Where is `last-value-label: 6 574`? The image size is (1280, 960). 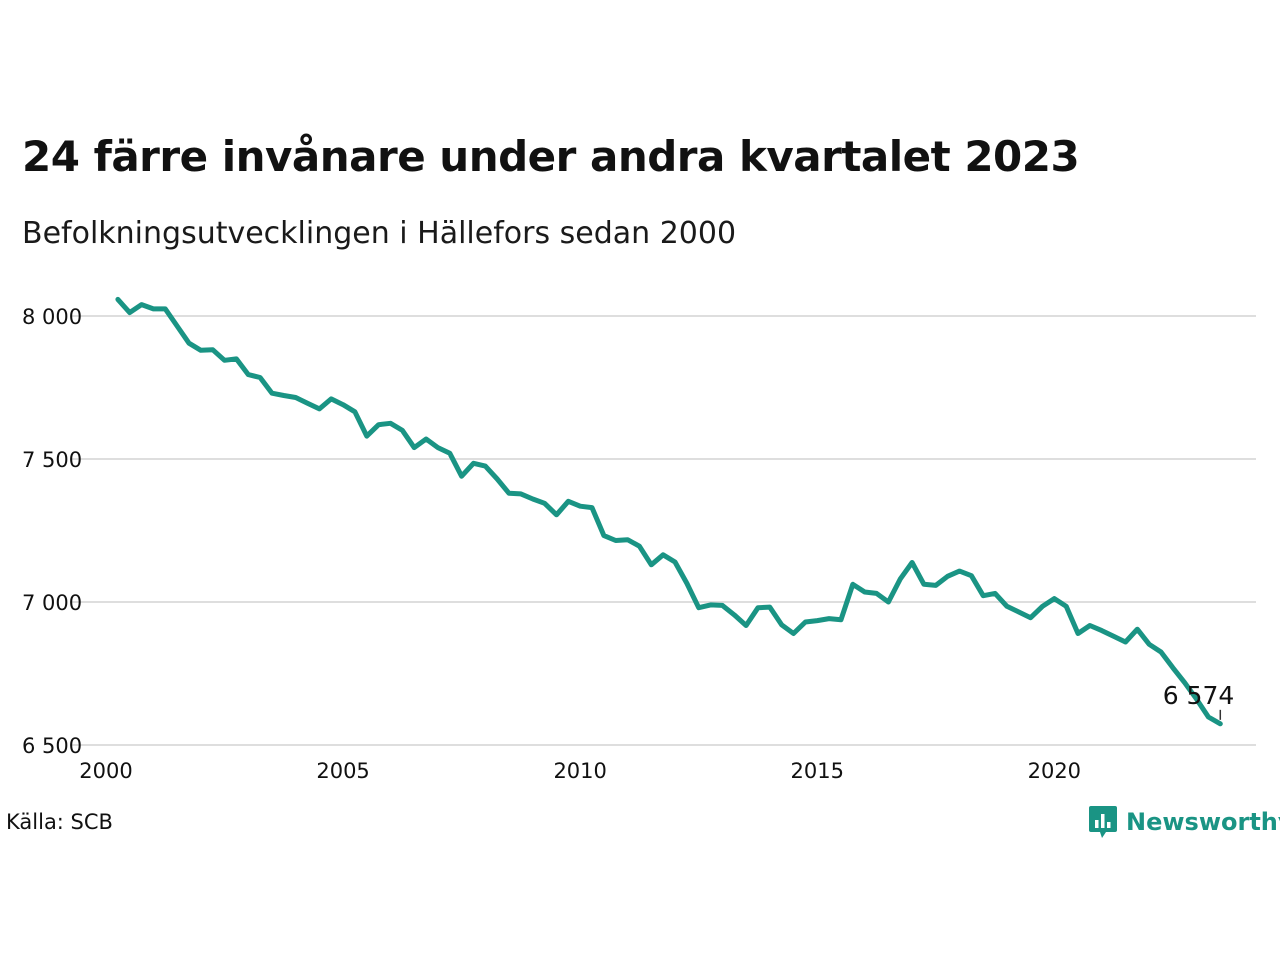
last-value-label: 6 574 is located at coordinates (1199, 695).